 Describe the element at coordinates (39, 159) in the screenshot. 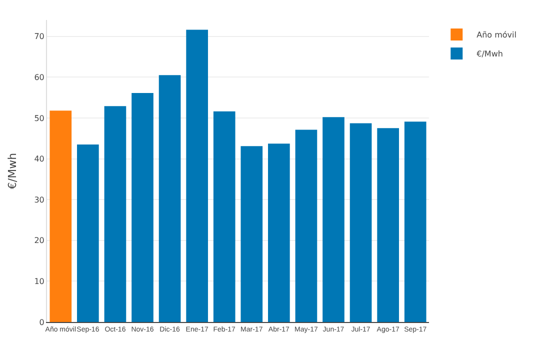

I see `y-tick-label: 40` at that location.